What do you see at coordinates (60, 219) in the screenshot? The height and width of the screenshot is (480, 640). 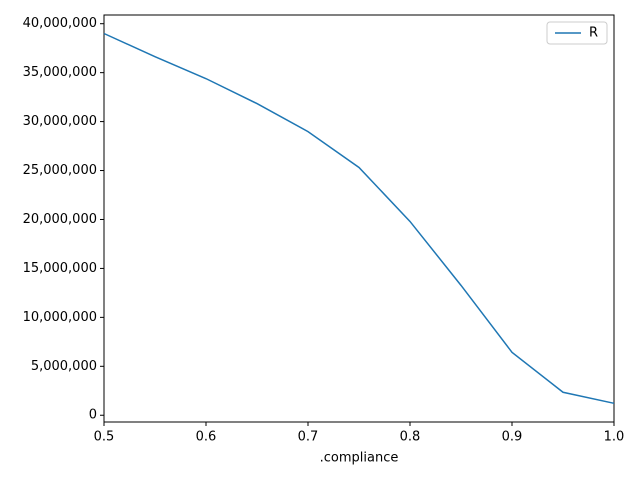 I see `y-tick-label: 20,000,000` at bounding box center [60, 219].